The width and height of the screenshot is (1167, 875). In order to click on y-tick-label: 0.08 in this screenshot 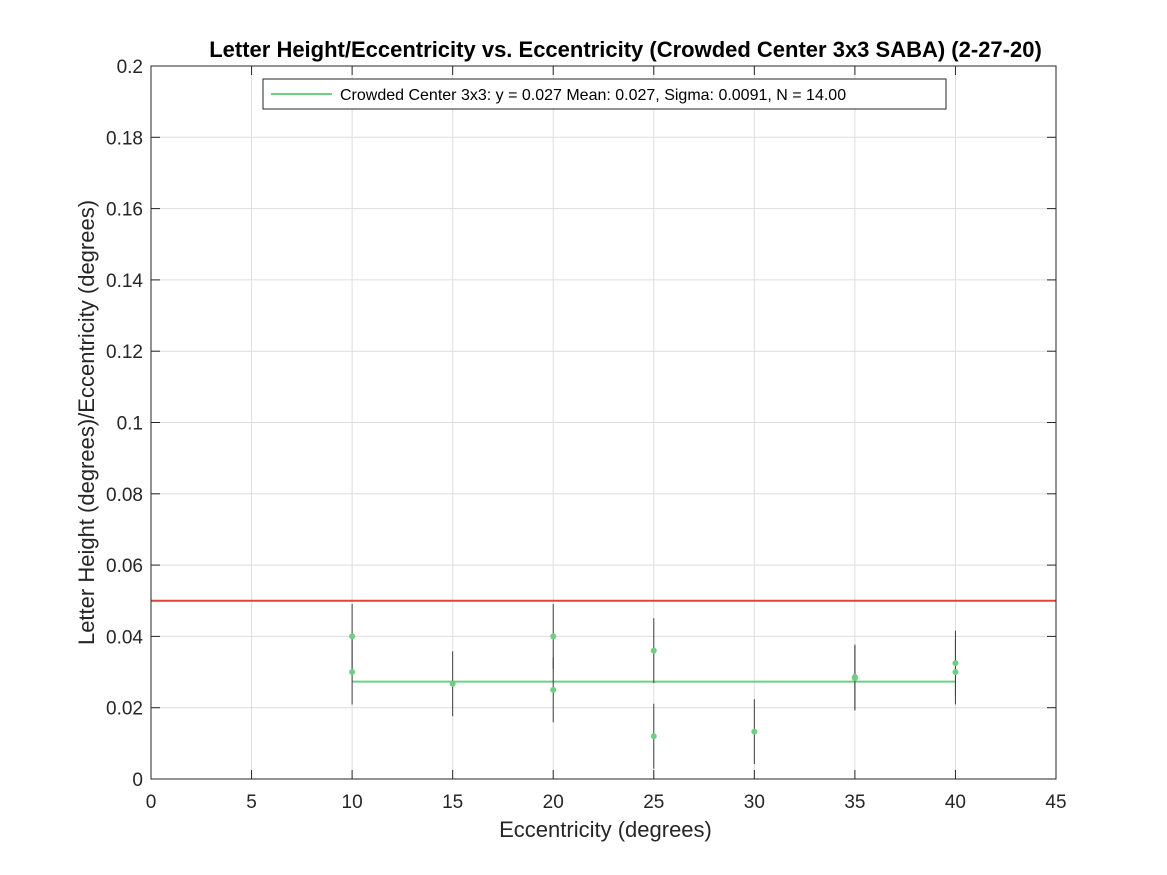, I will do `click(124, 495)`.